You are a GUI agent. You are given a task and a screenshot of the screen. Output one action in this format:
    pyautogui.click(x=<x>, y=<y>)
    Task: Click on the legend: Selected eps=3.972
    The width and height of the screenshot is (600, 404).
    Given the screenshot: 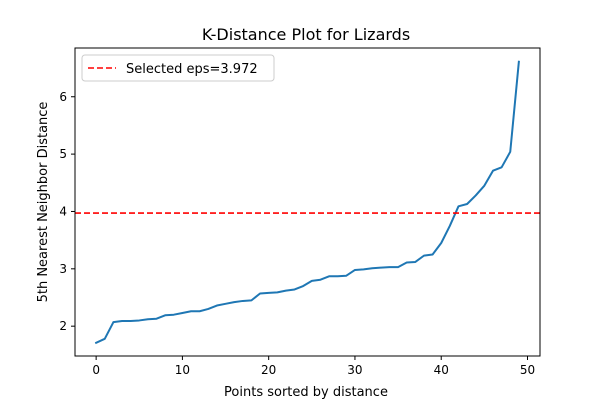 What is the action you would take?
    pyautogui.click(x=178, y=68)
    